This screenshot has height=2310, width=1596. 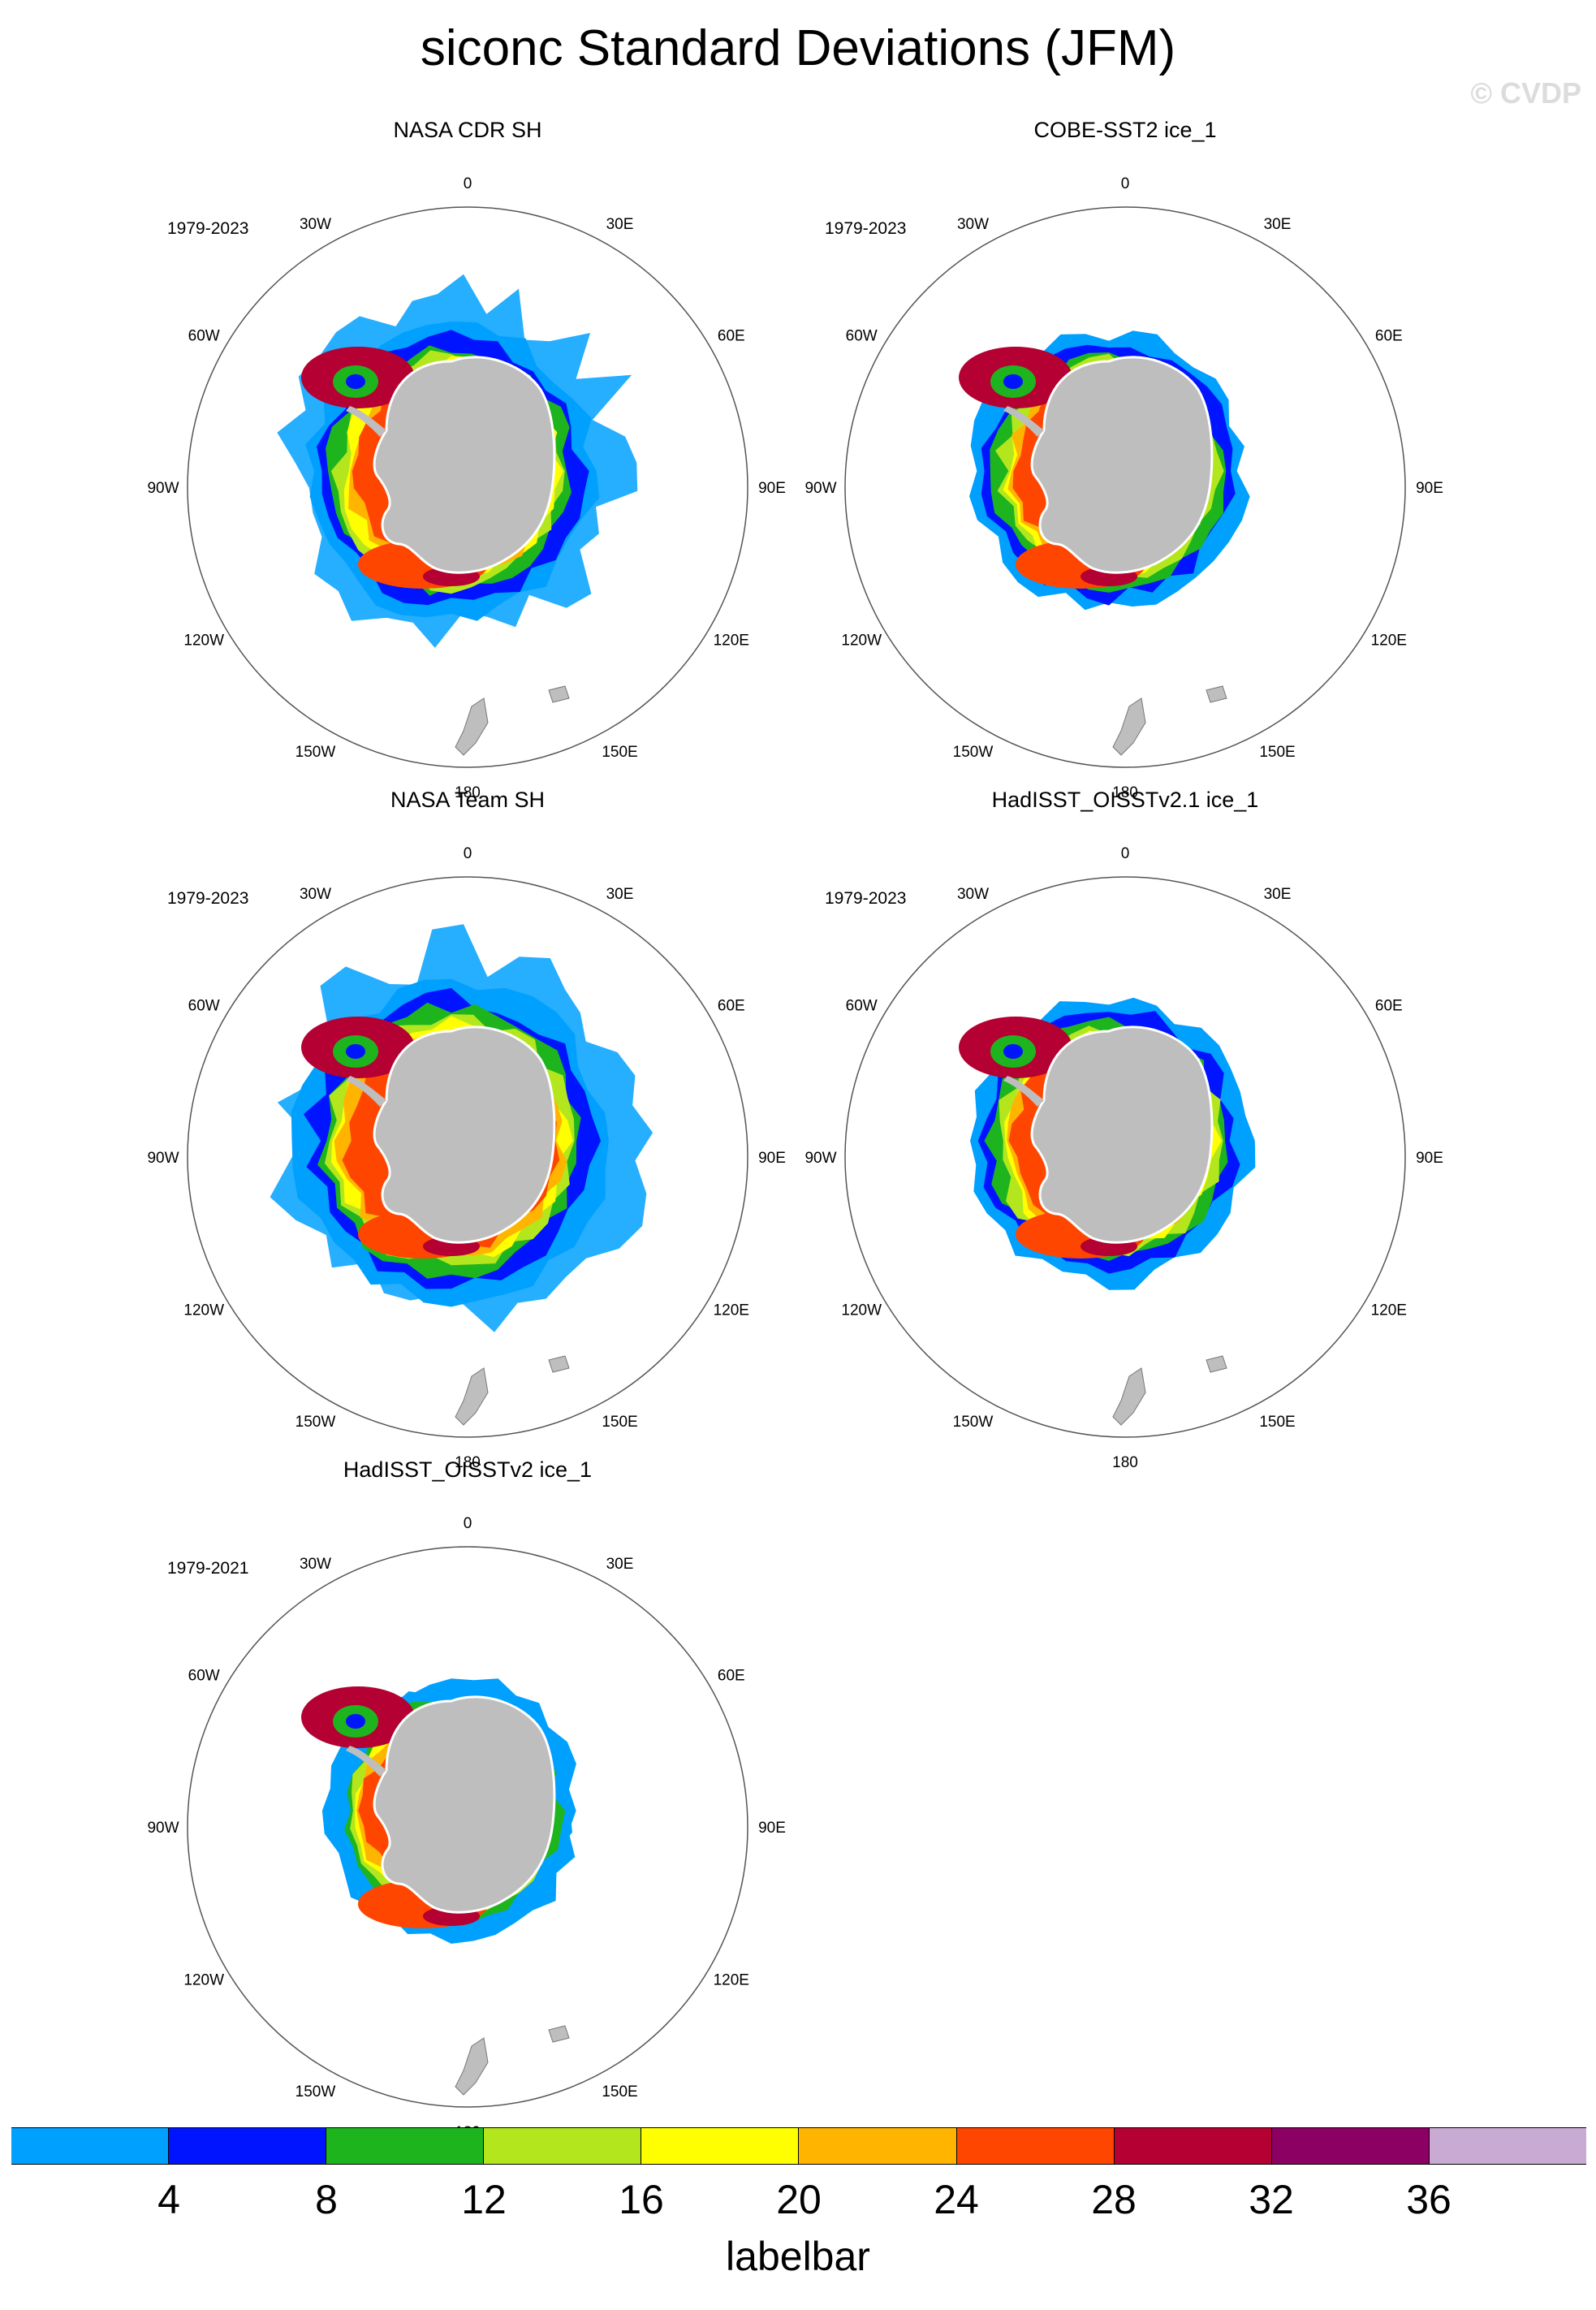 I want to click on colorbar-tick-label: 12, so click(x=484, y=2199).